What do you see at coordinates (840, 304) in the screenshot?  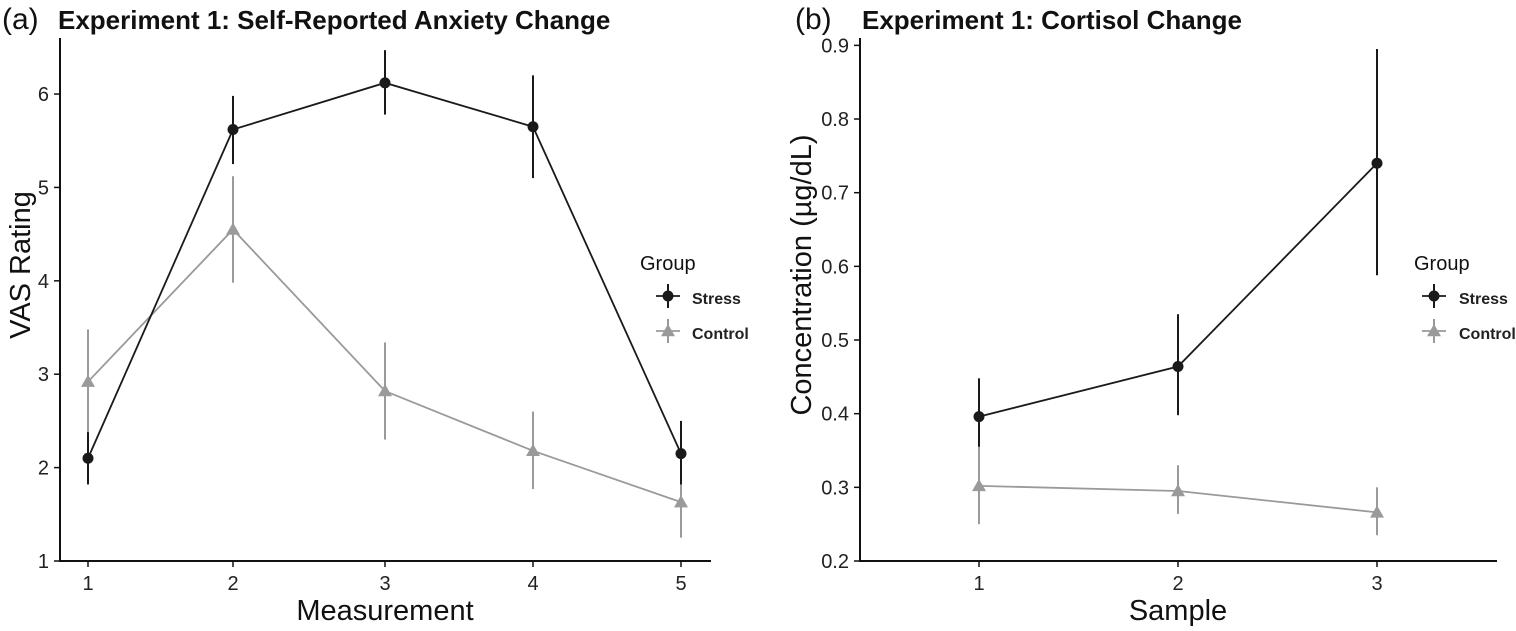 I see `panel-b-y-ticks: 0.2 0.3 0.4 0.5 0.6 0.7 0.8 0.9` at bounding box center [840, 304].